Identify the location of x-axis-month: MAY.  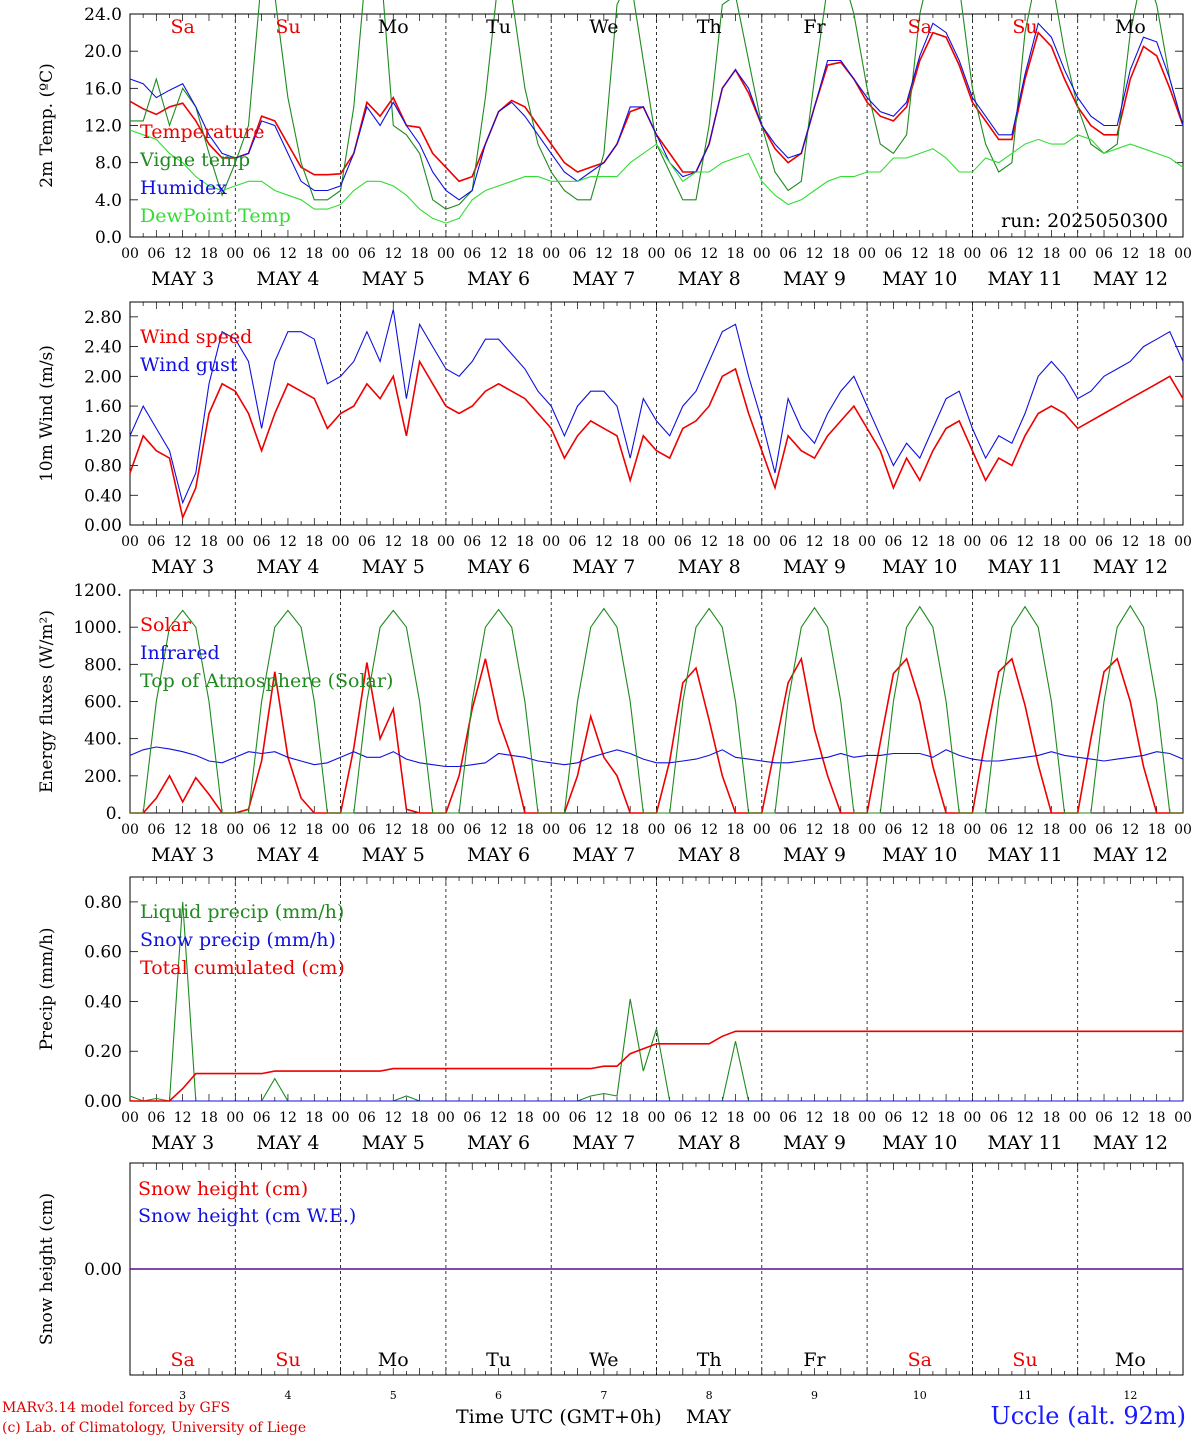
(708, 1417).